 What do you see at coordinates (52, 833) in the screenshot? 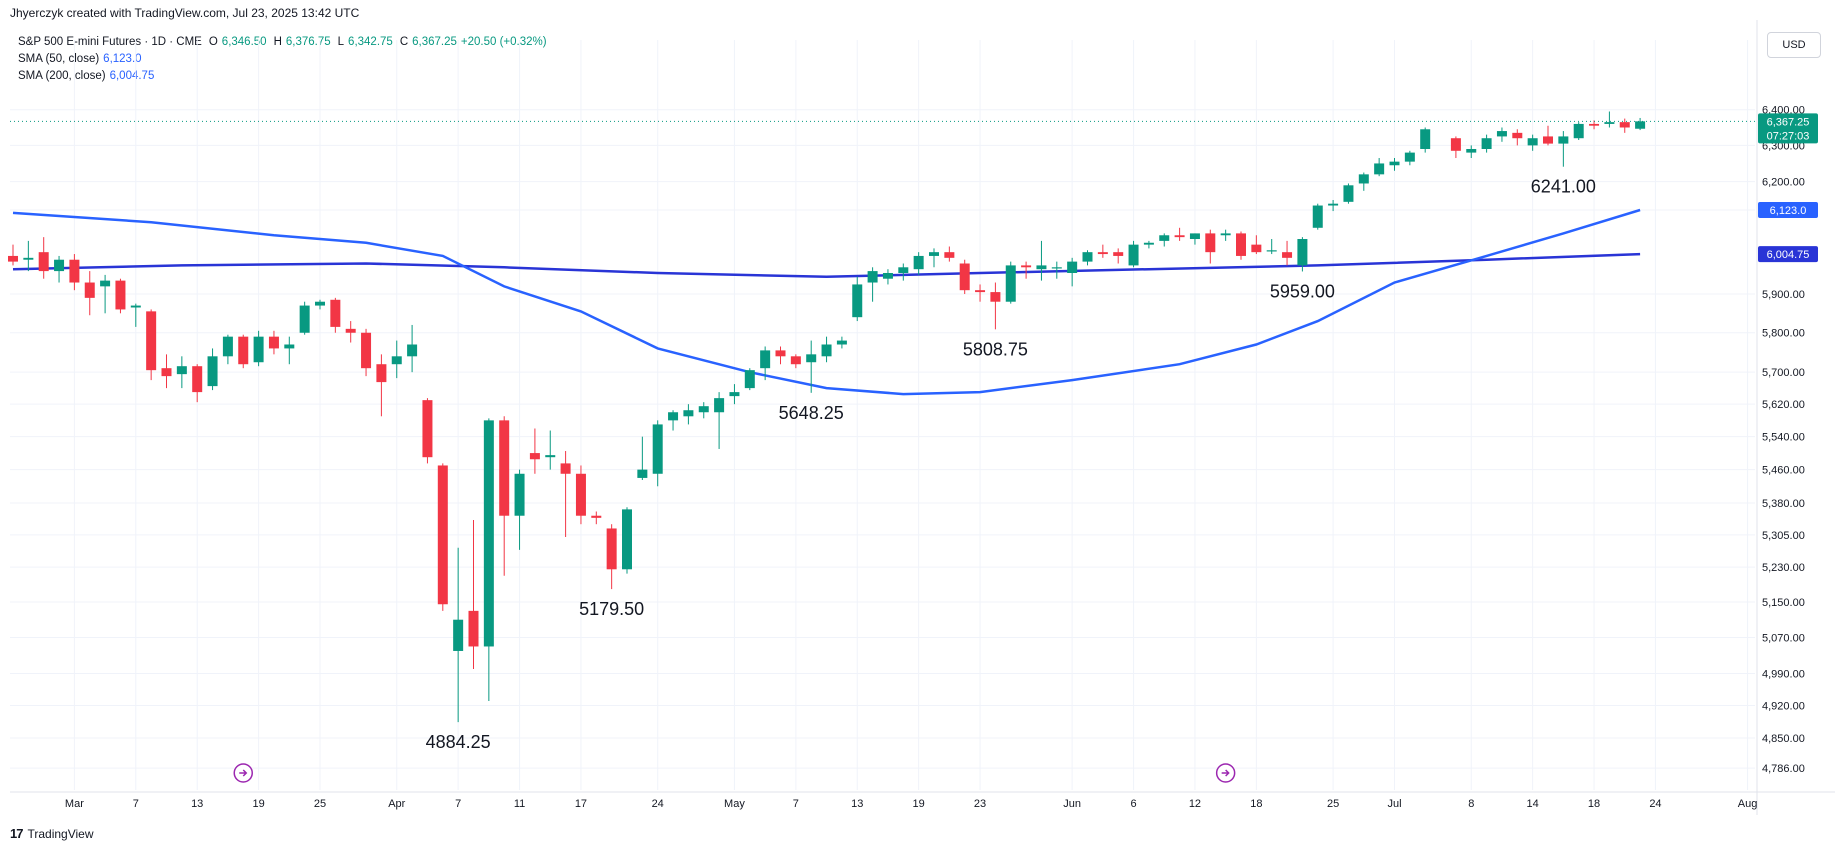
I see `tradingview-logo: 17 TradingView` at bounding box center [52, 833].